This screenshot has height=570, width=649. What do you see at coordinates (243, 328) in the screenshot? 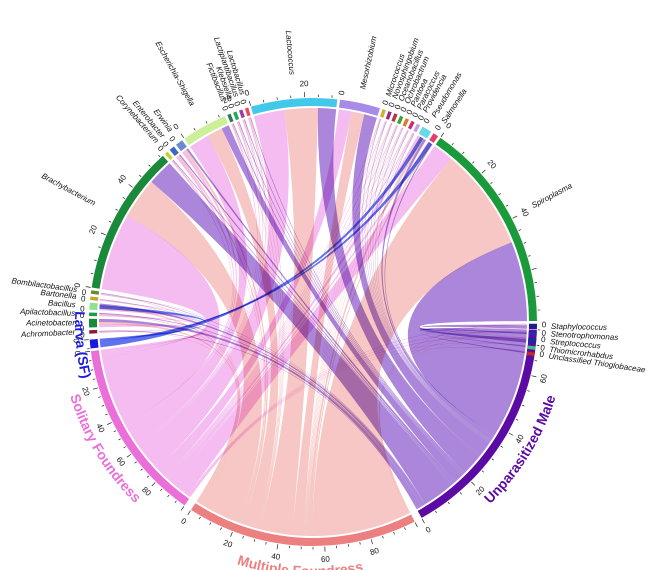
I see `ribbon-multiple-escherichia-shigella` at bounding box center [243, 328].